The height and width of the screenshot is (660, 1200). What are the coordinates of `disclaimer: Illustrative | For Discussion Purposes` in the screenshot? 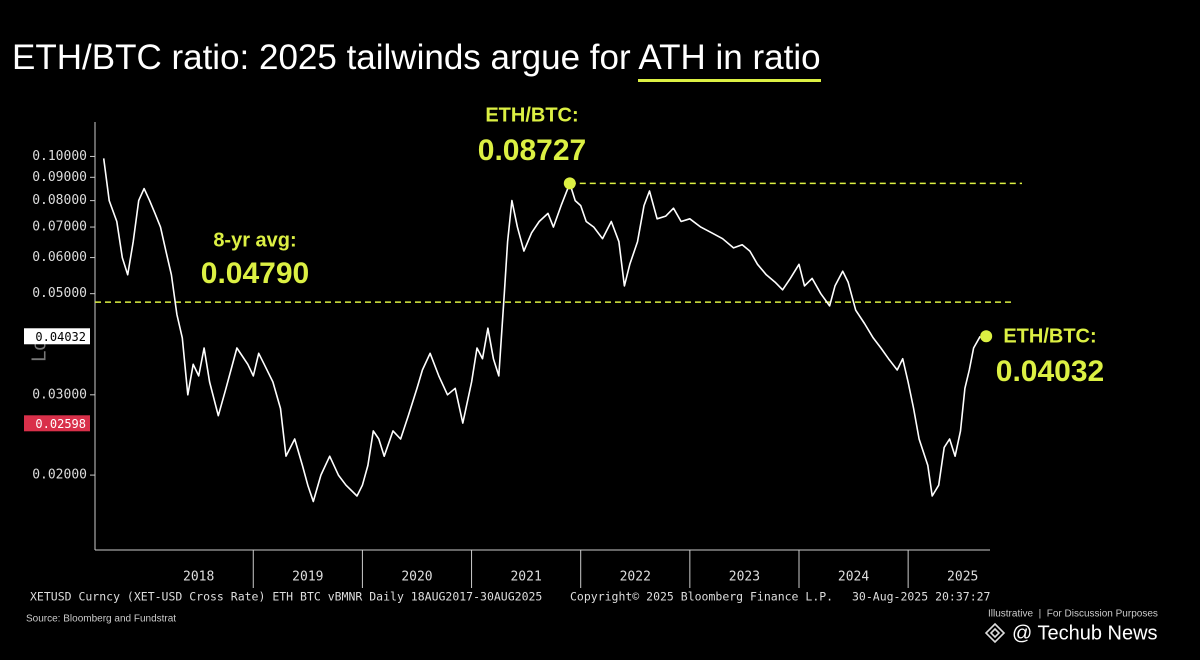 It's located at (1073, 614).